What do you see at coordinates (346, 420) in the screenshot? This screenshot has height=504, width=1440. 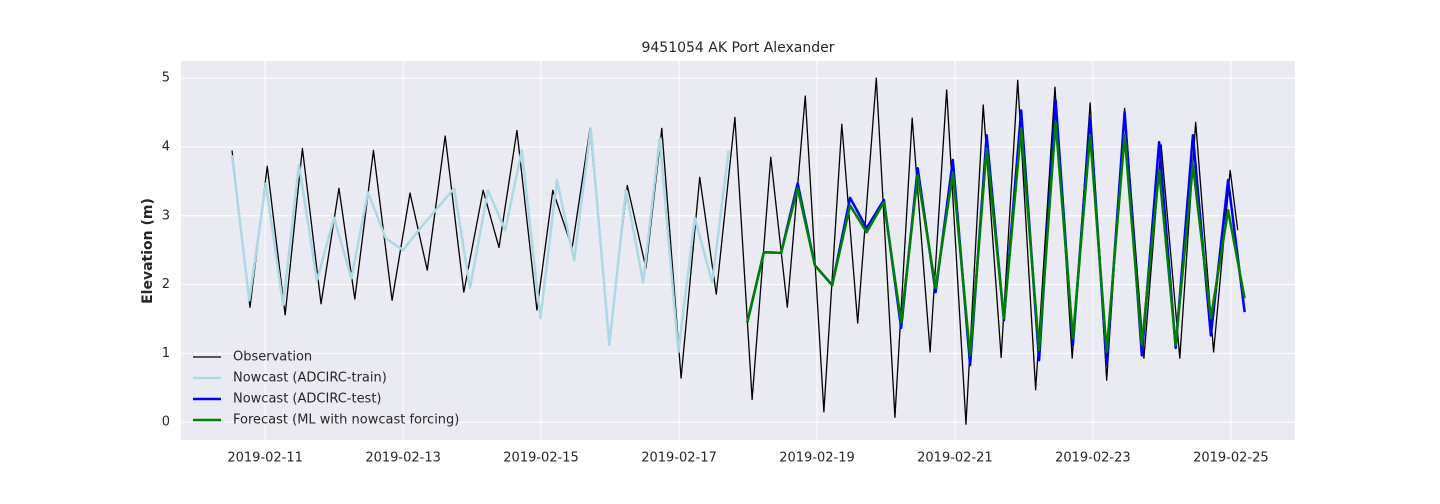 I see `legend-label: Forecast (ML with nowcast forcing)` at bounding box center [346, 420].